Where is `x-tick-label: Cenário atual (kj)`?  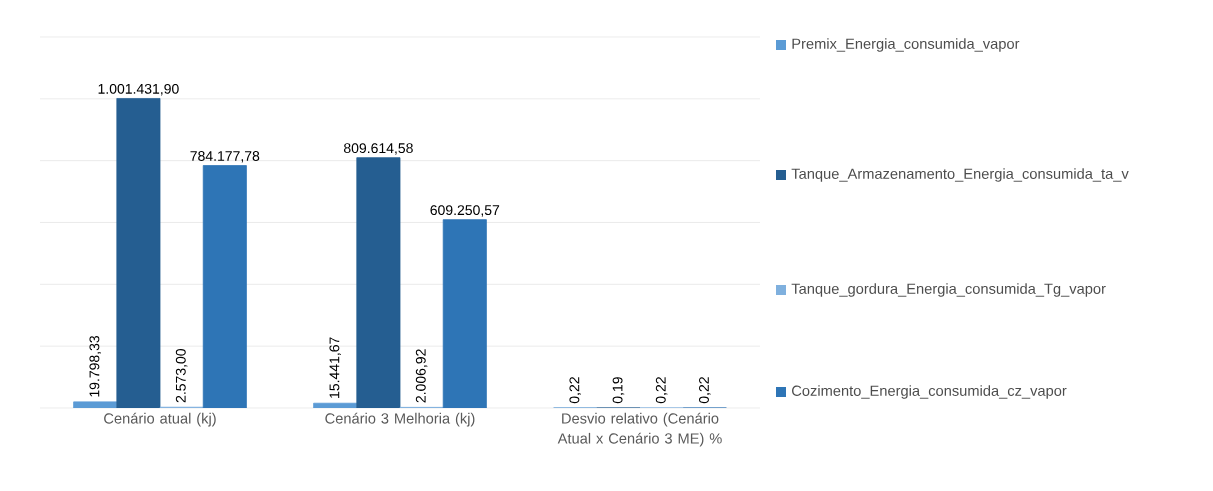
x-tick-label: Cenário atual (kj) is located at coordinates (160, 419).